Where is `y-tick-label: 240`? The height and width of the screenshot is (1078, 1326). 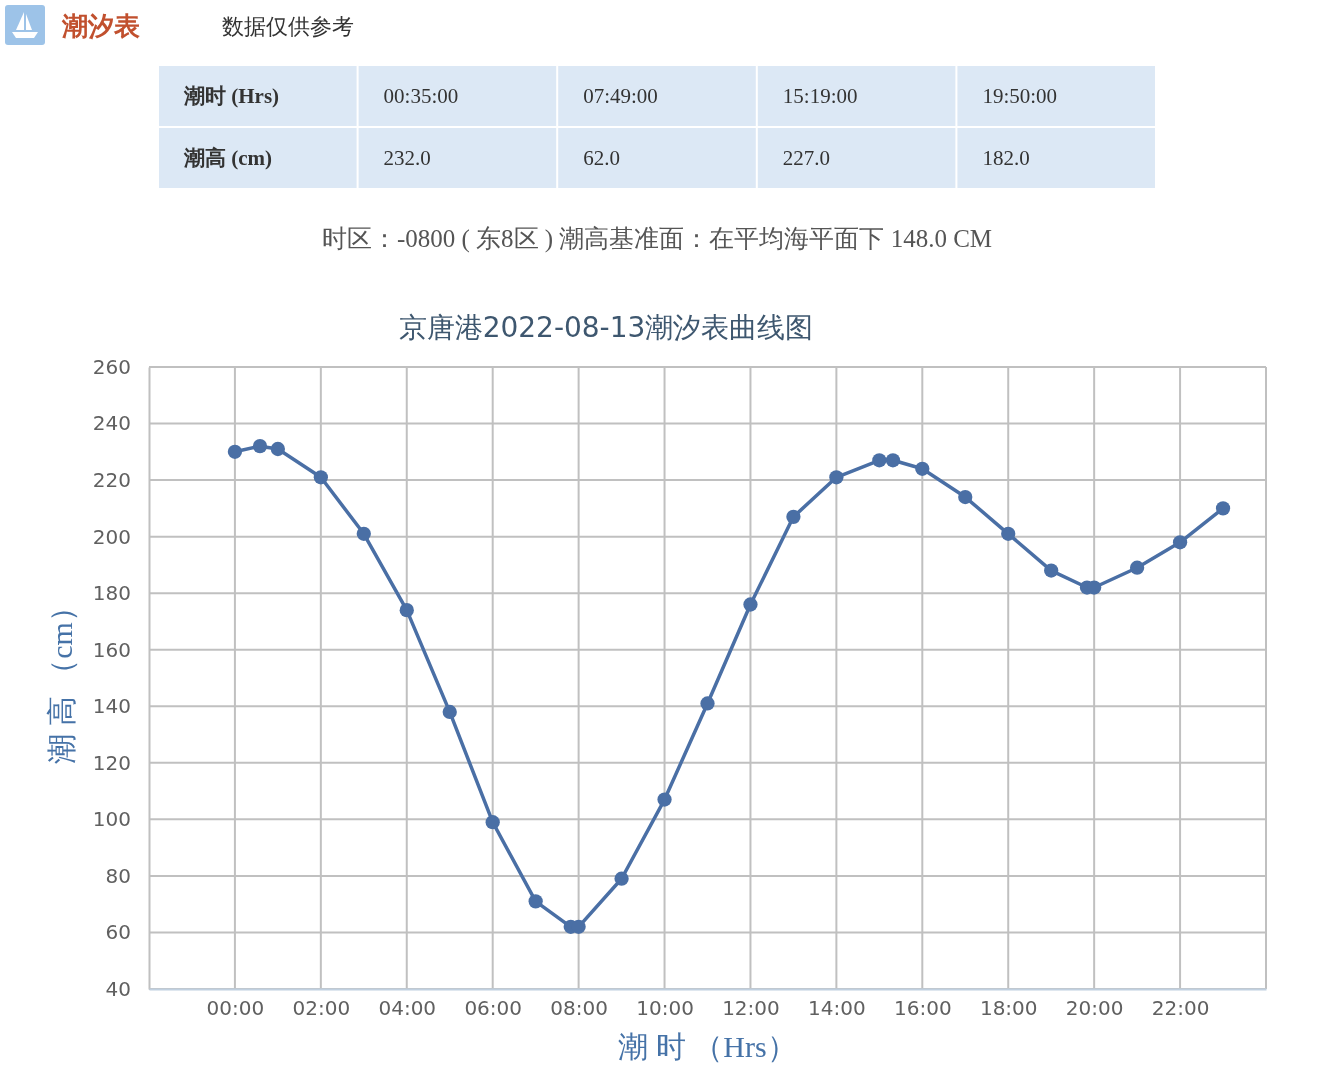 y-tick-label: 240 is located at coordinates (111, 423).